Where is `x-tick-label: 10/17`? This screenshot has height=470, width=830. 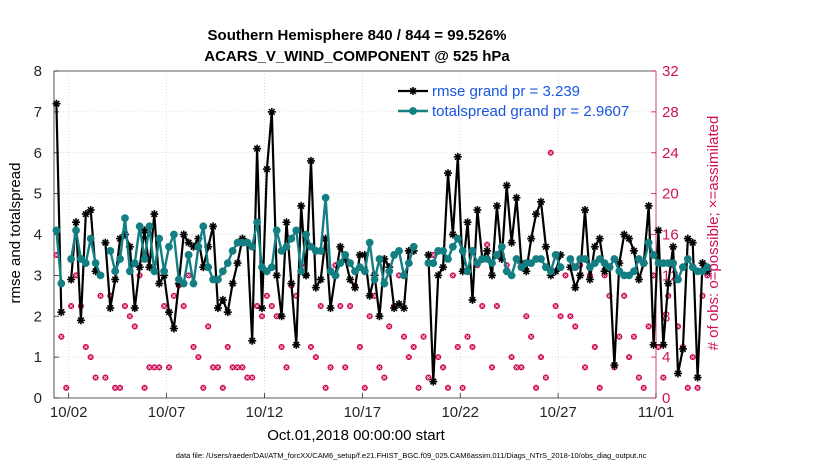
x-tick-label: 10/17 is located at coordinates (363, 412).